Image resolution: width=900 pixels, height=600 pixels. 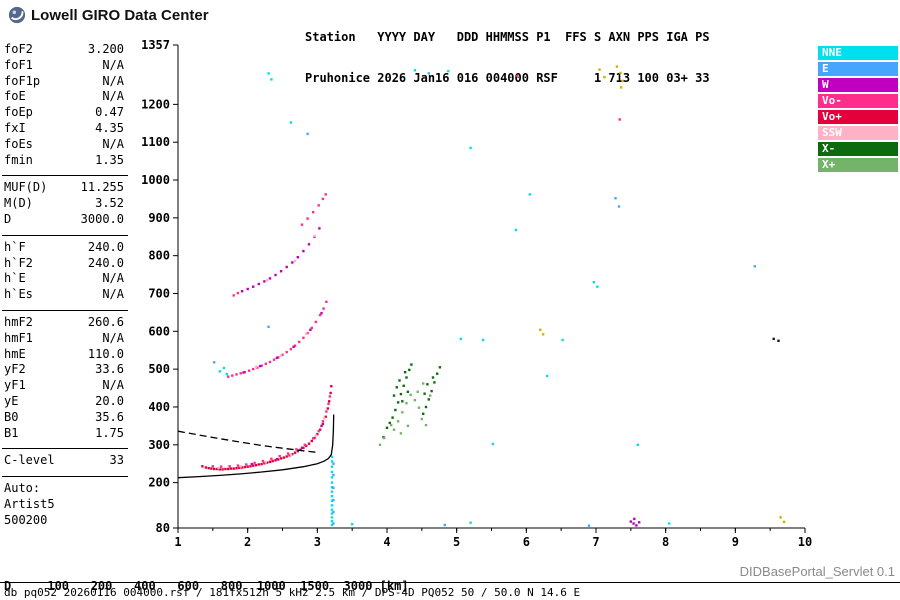 I want to click on param-label: B0, so click(x=11, y=416).